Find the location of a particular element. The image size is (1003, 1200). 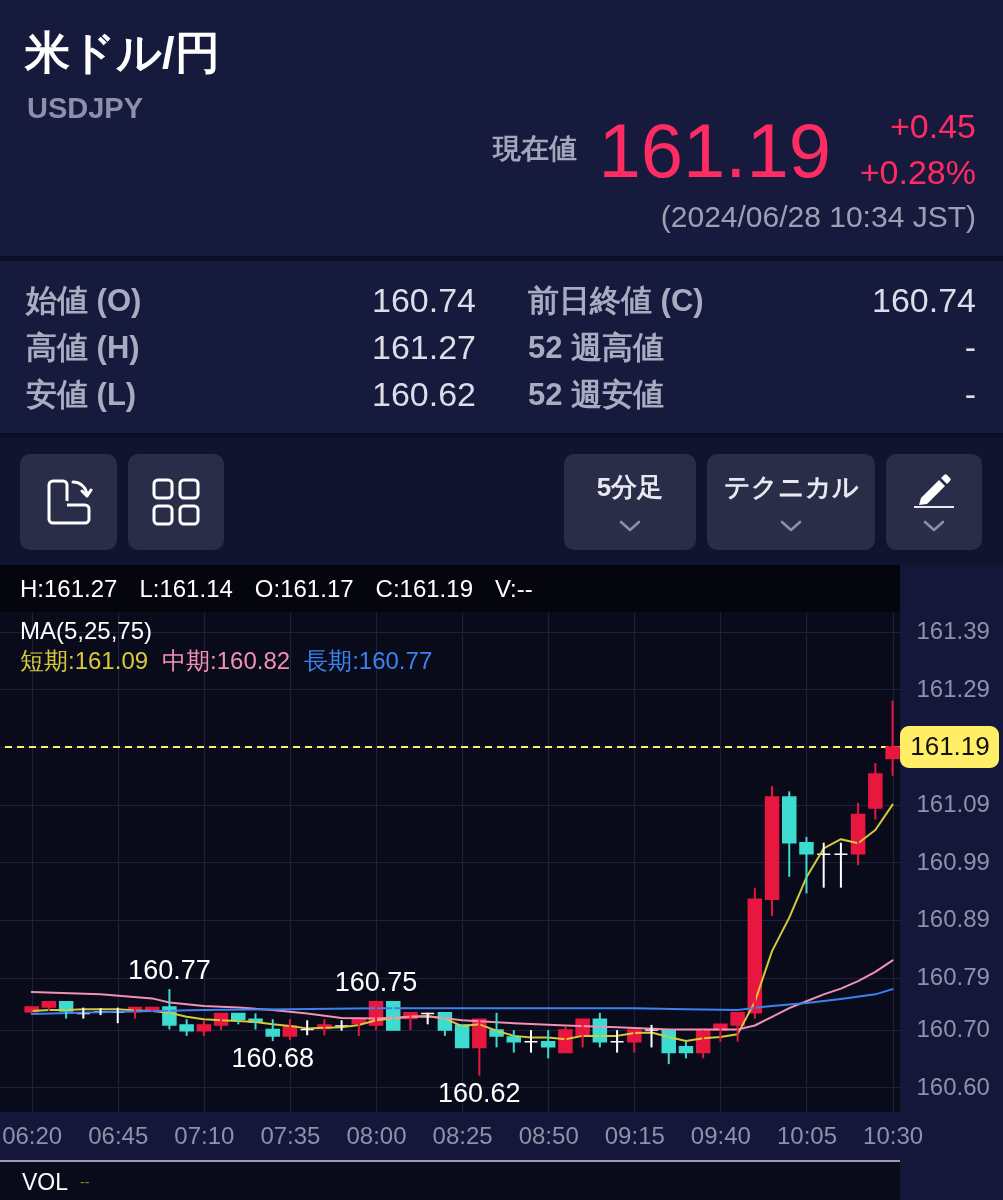

x-tick-label: 08:00 is located at coordinates (376, 1135).